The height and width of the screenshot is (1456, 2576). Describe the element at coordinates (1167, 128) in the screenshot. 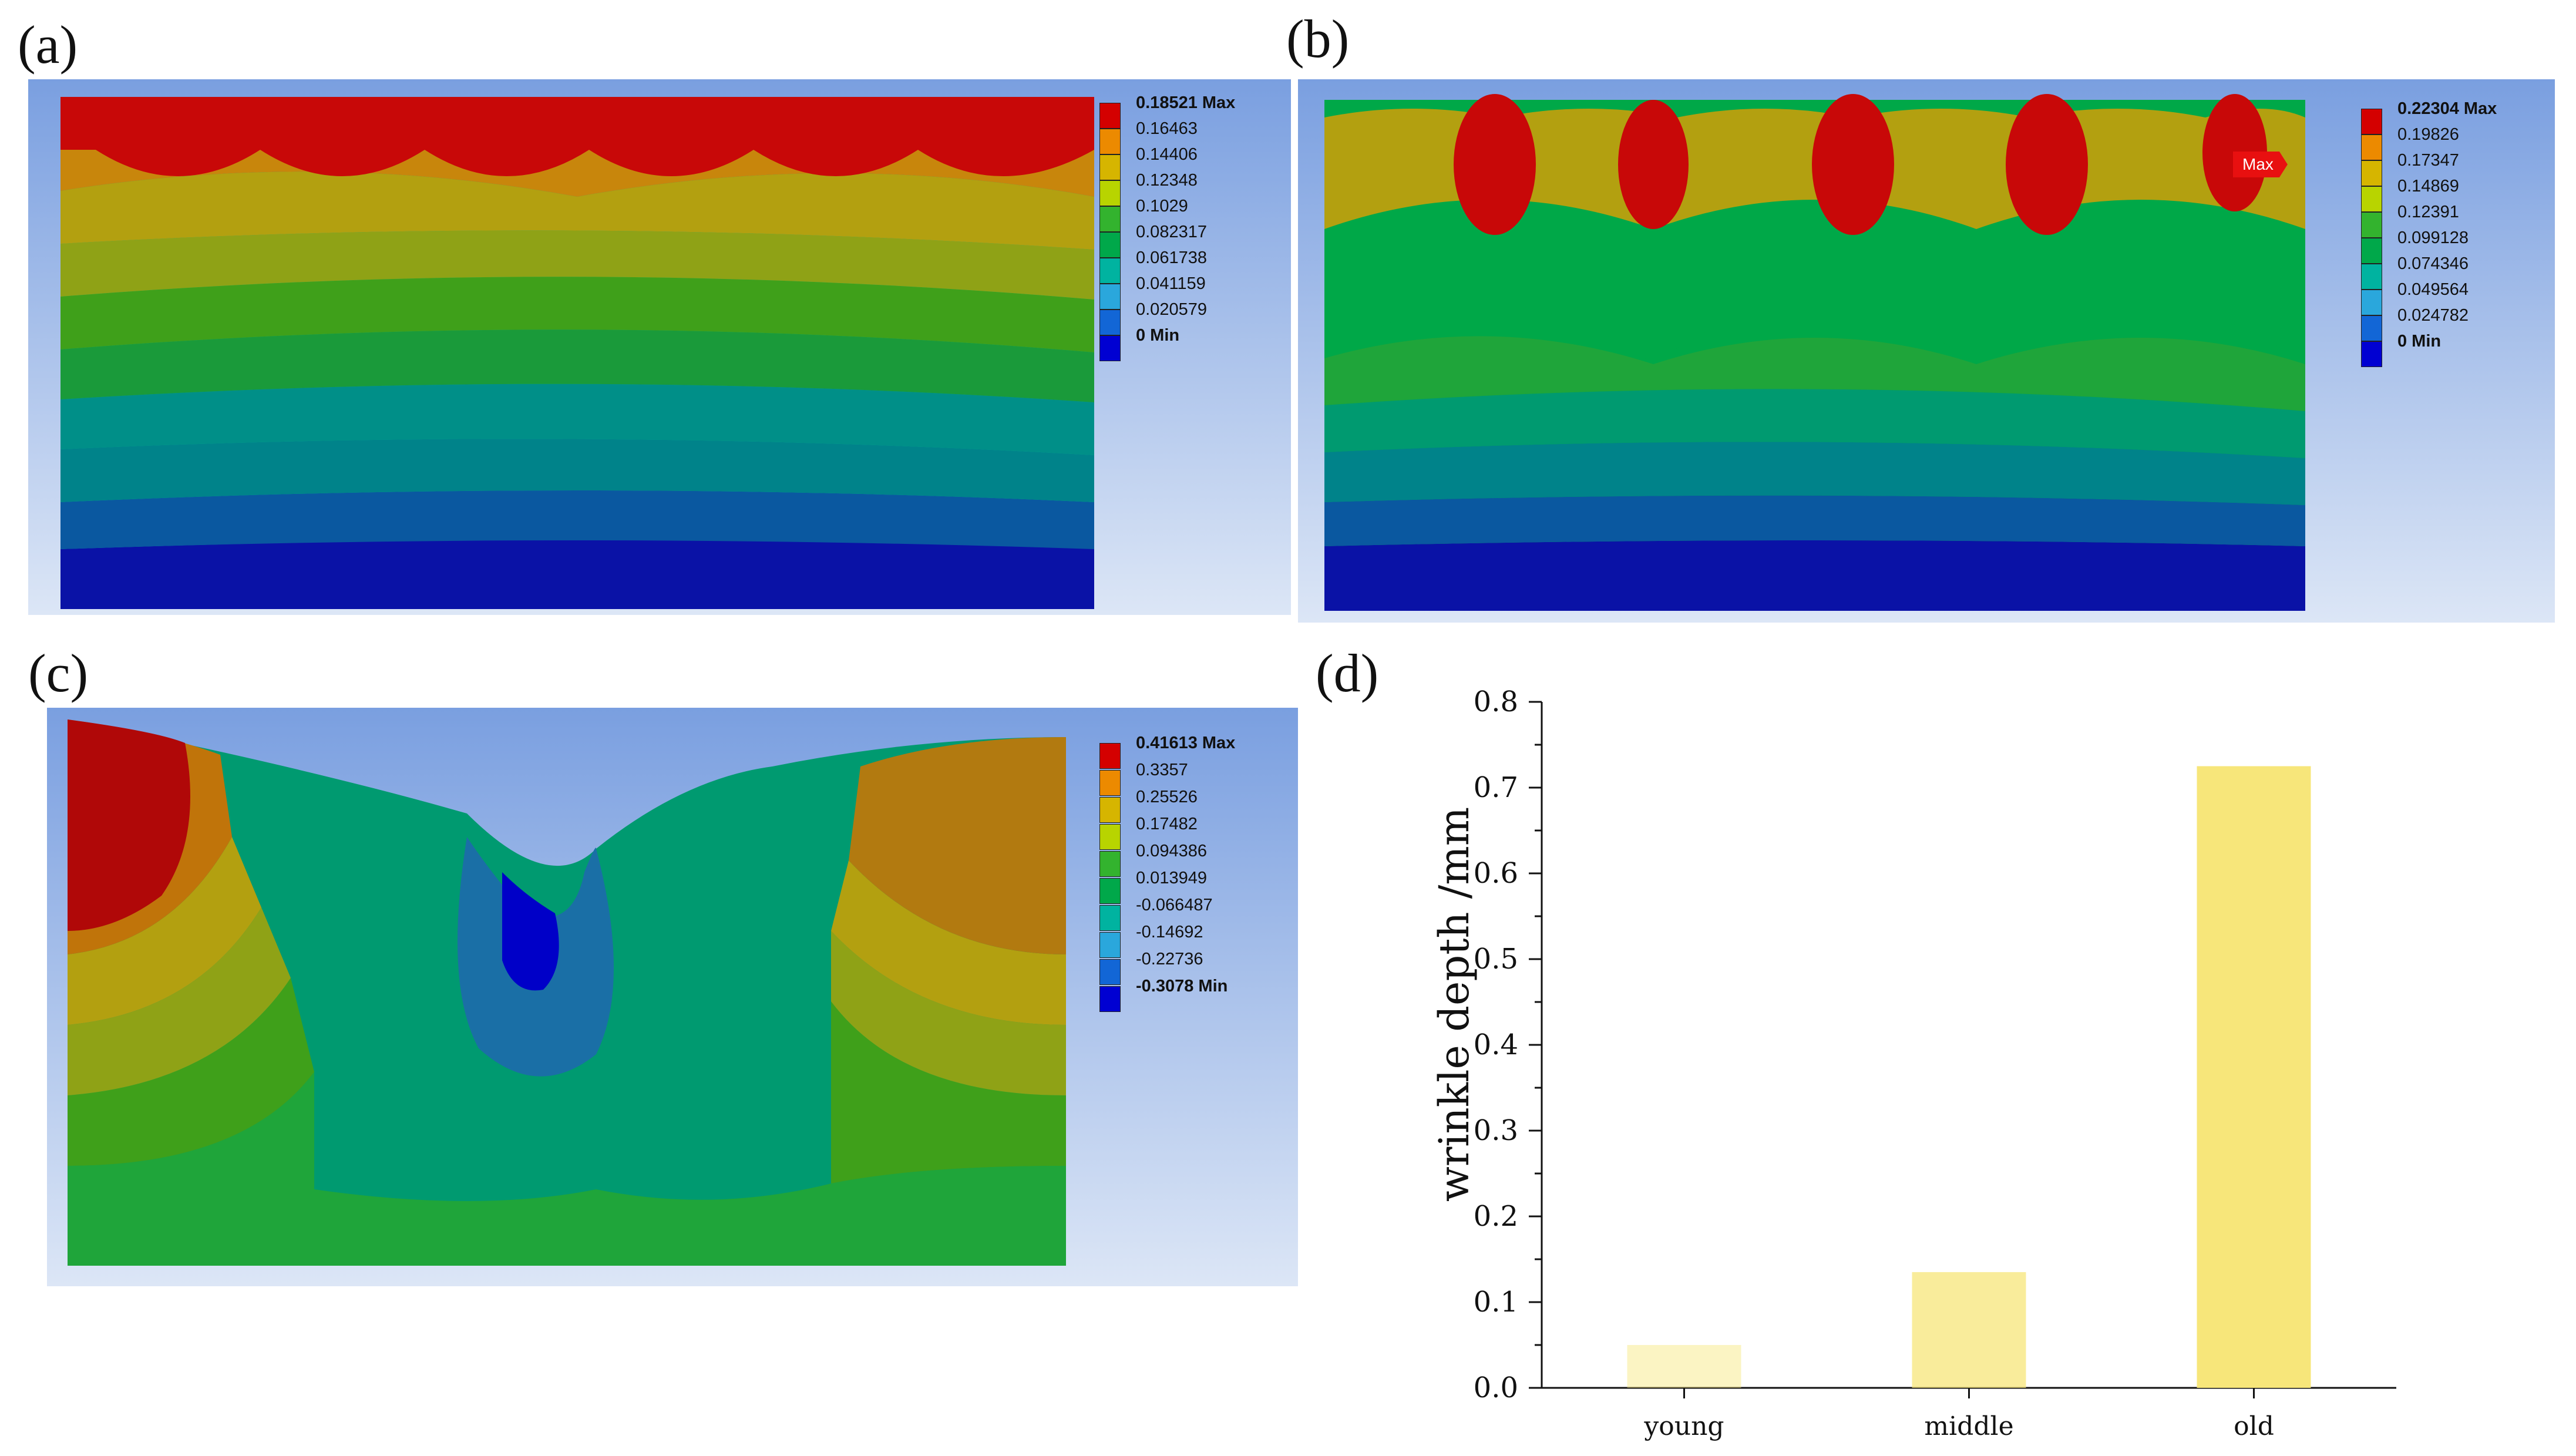

I see `legend-a-label-1: 0.16463` at that location.